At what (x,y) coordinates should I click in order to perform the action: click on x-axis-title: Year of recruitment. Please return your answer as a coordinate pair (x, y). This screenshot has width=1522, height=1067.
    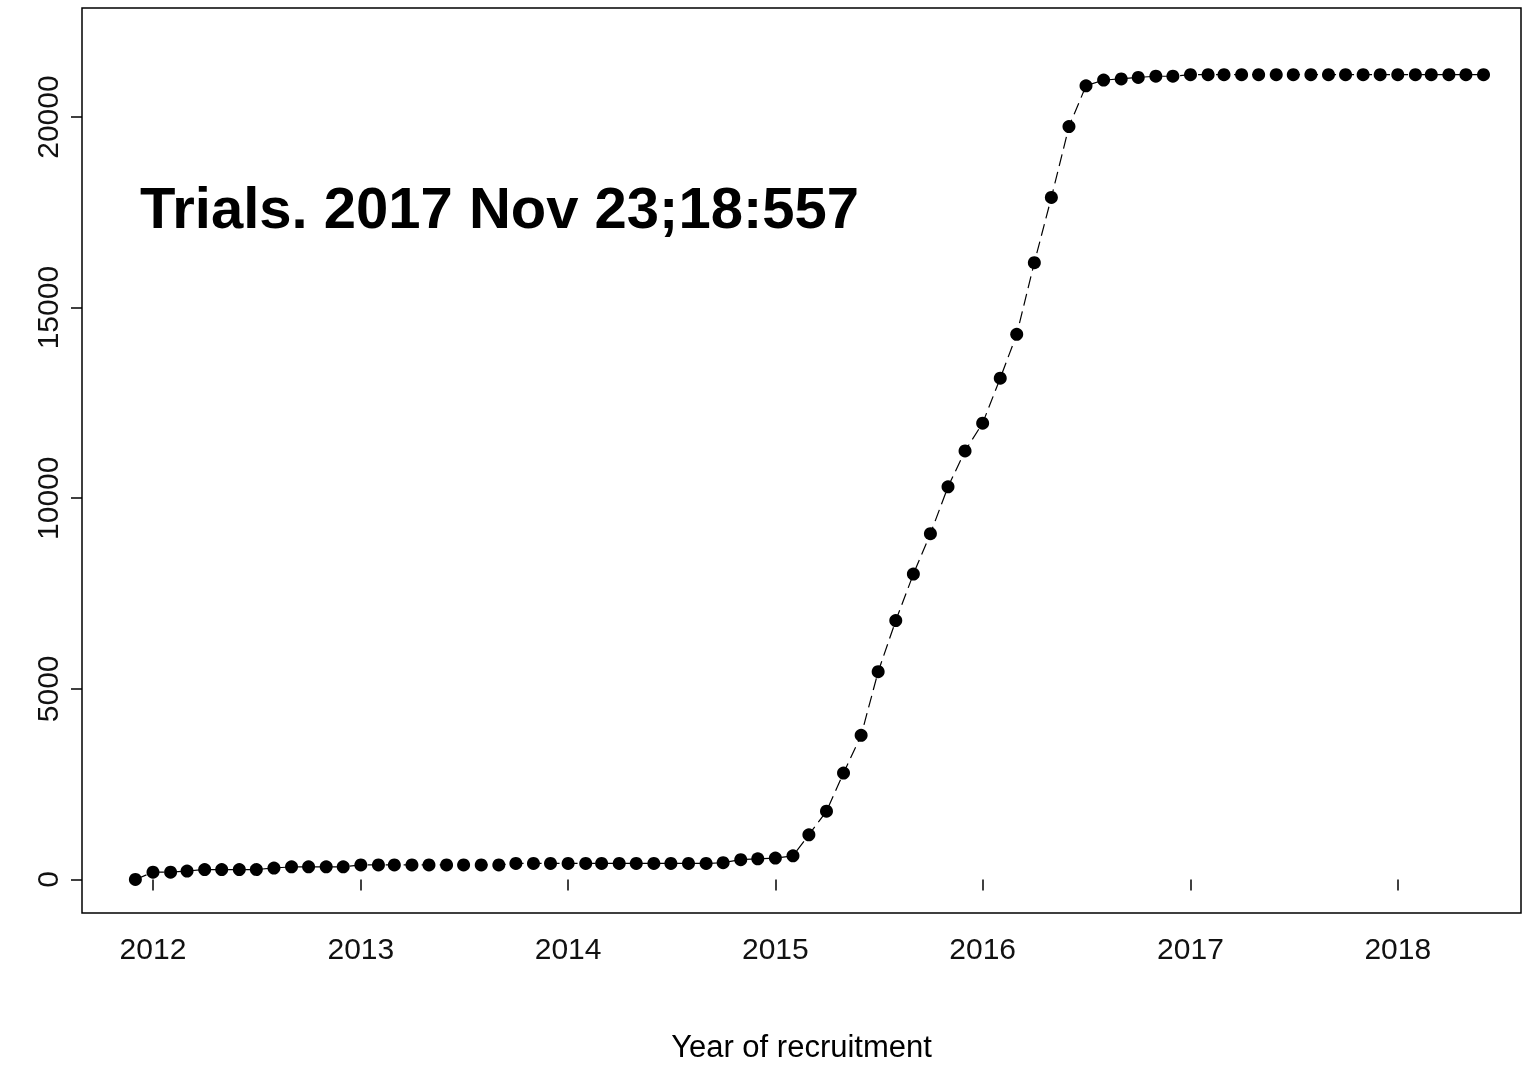
    Looking at the image, I should click on (802, 1046).